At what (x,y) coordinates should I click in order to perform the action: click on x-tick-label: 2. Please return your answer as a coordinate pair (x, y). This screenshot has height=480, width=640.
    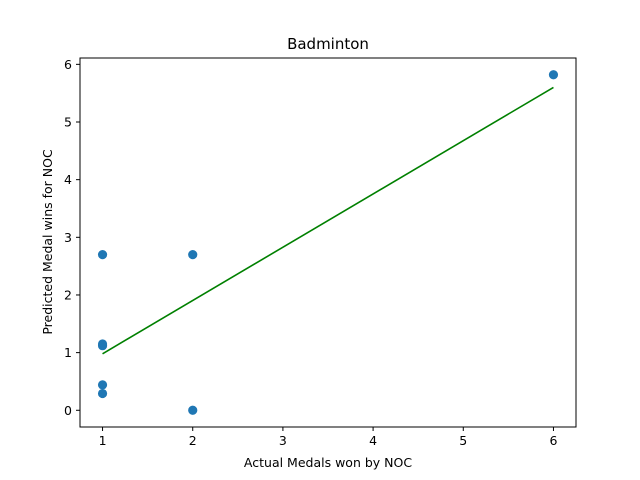
    Looking at the image, I should click on (193, 440).